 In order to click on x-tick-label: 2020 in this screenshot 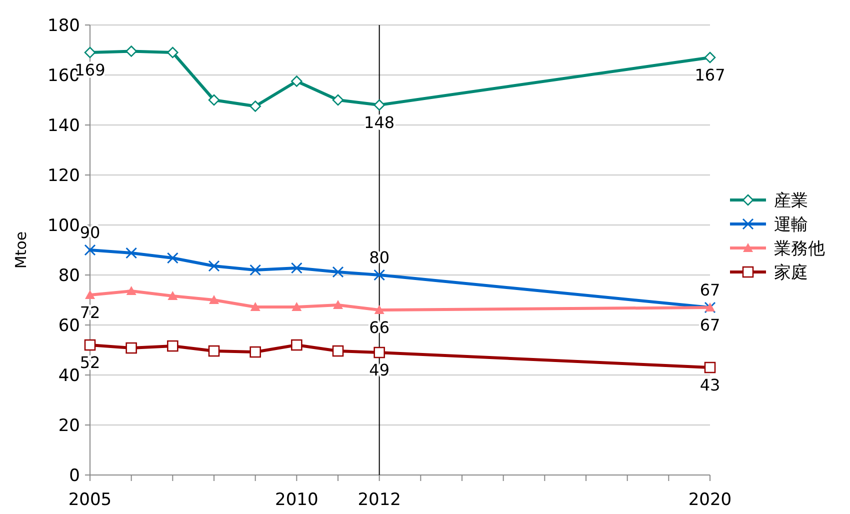, I will do `click(710, 500)`.